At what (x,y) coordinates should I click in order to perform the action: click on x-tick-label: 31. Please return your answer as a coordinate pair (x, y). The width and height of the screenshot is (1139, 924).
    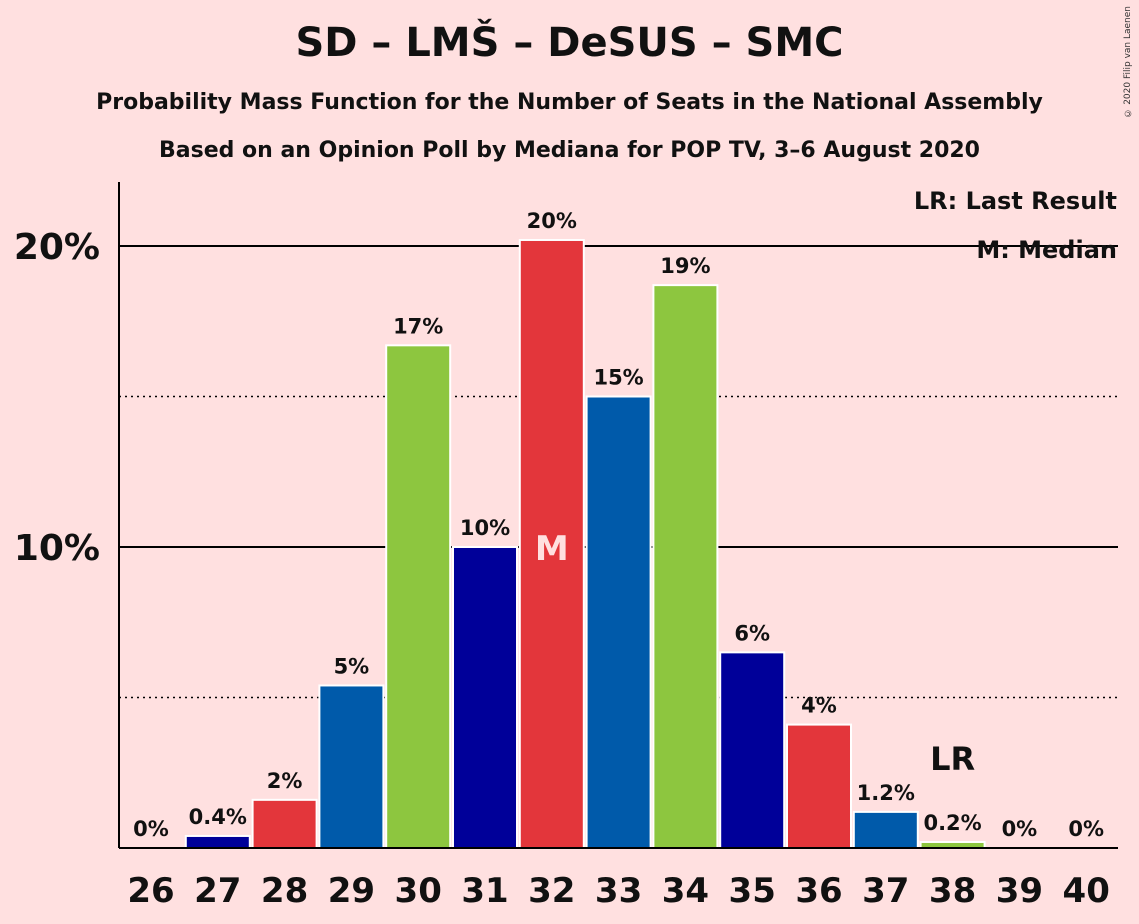
    Looking at the image, I should click on (484, 891).